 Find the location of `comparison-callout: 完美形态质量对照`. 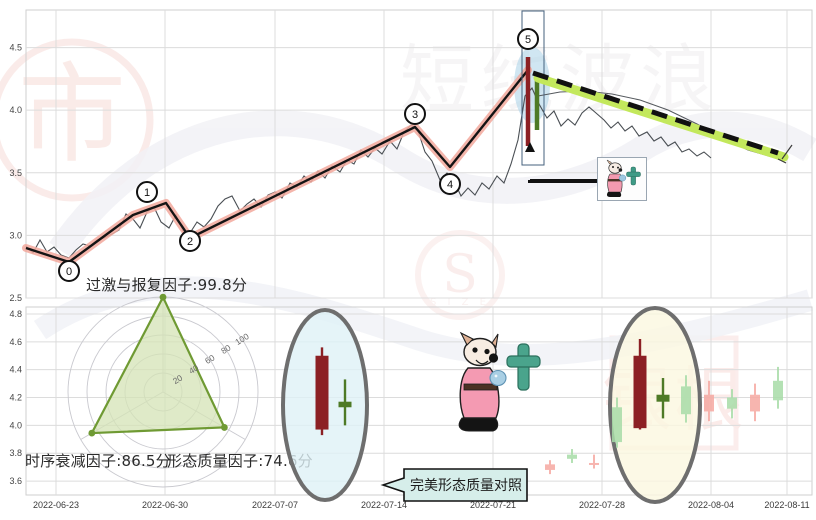

comparison-callout: 完美形态质量对照 is located at coordinates (454, 487).